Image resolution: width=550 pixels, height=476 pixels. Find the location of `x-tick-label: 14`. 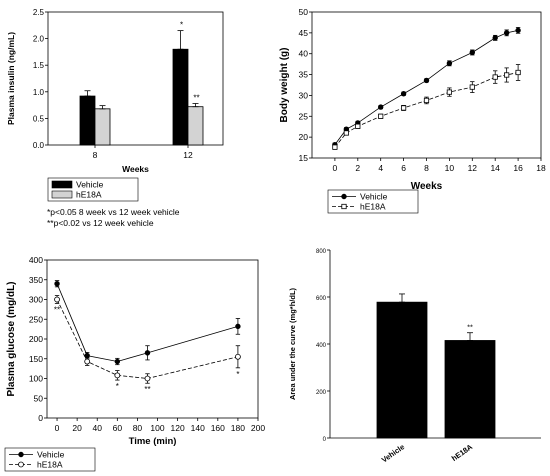

x-tick-label: 14 is located at coordinates (495, 168).